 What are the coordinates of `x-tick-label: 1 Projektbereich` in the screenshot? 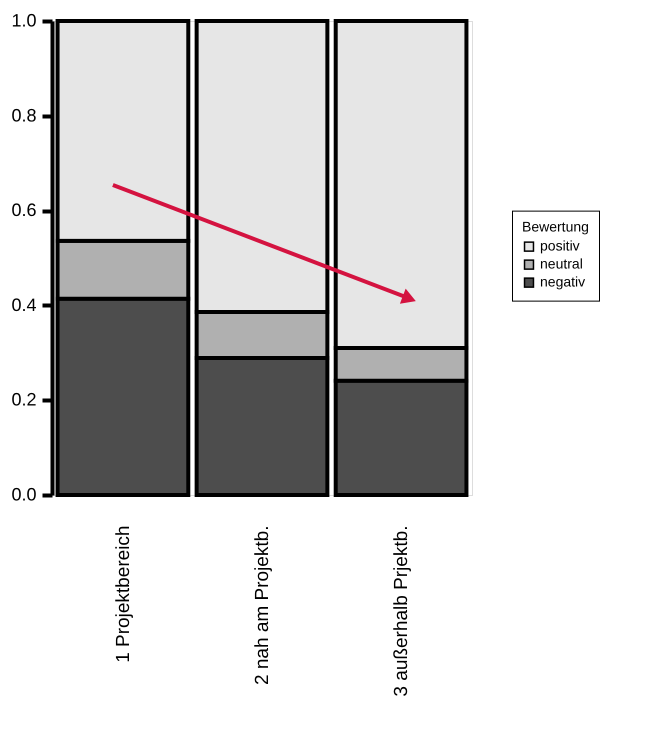 It's located at (123, 594).